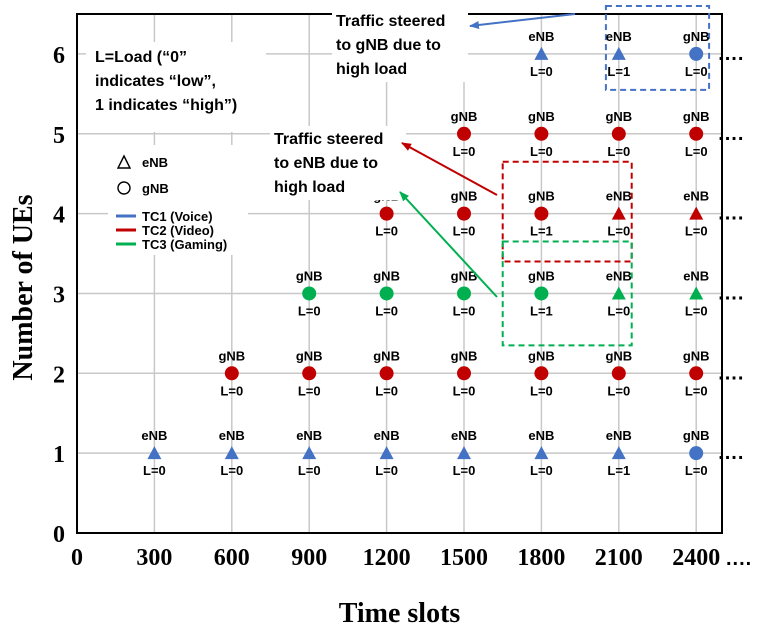 The height and width of the screenshot is (630, 778). I want to click on x-axis-title: Time slots, so click(400, 613).